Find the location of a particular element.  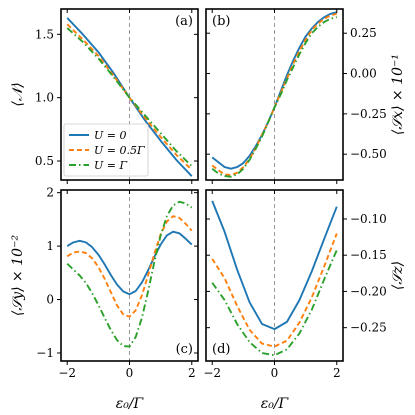

y-tick-label: 0.00 is located at coordinates (363, 74).